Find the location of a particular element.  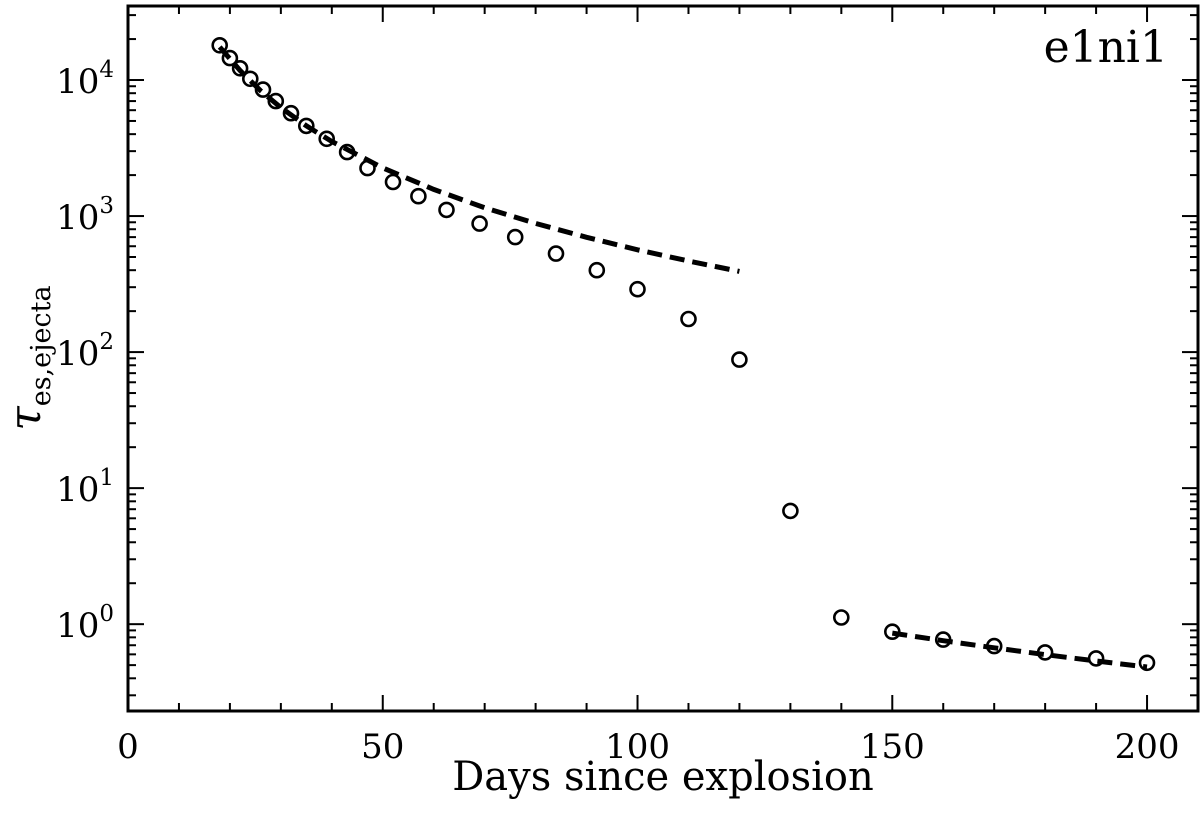

y-tick-label: 10² is located at coordinates (85, 351).